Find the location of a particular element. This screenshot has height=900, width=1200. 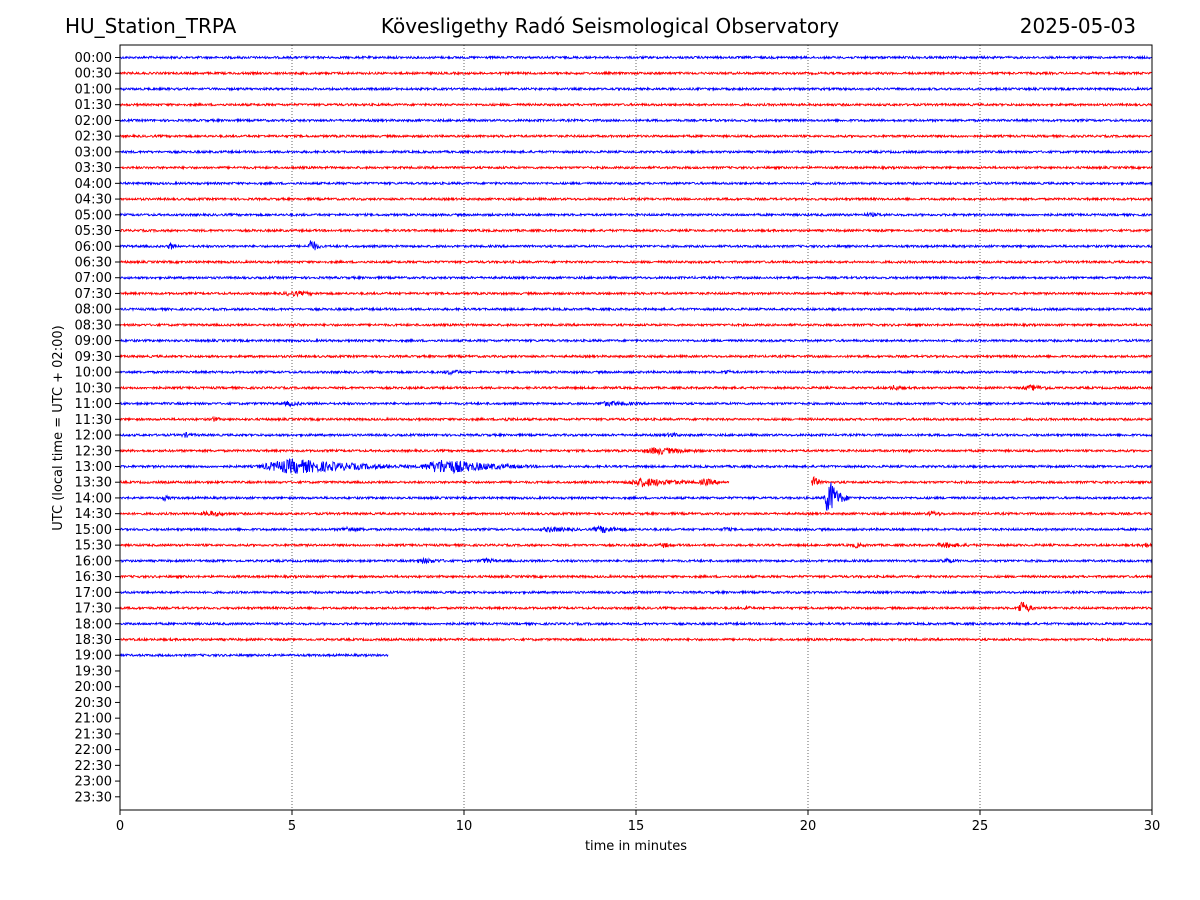

y-tick-label: 05:00 is located at coordinates (93, 215).